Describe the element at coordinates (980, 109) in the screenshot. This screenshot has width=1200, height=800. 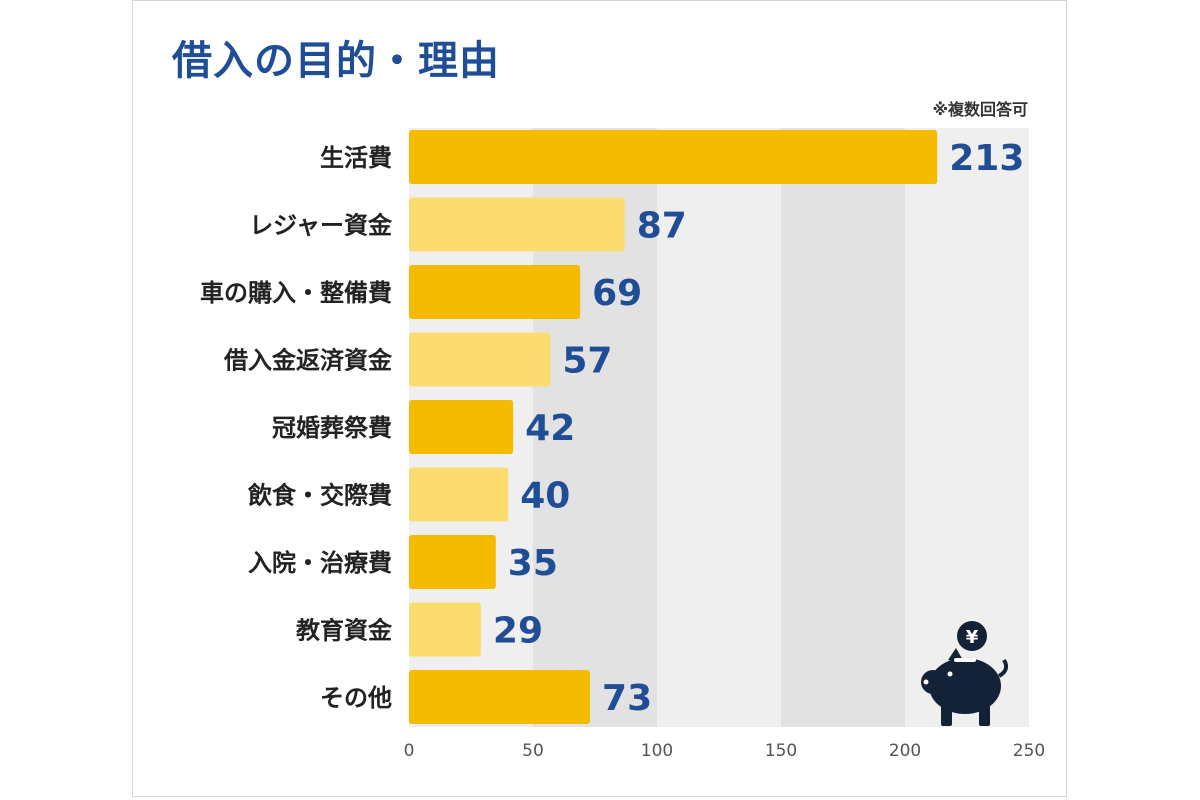
I see `multiple-answer-note: ※複数回答可` at that location.